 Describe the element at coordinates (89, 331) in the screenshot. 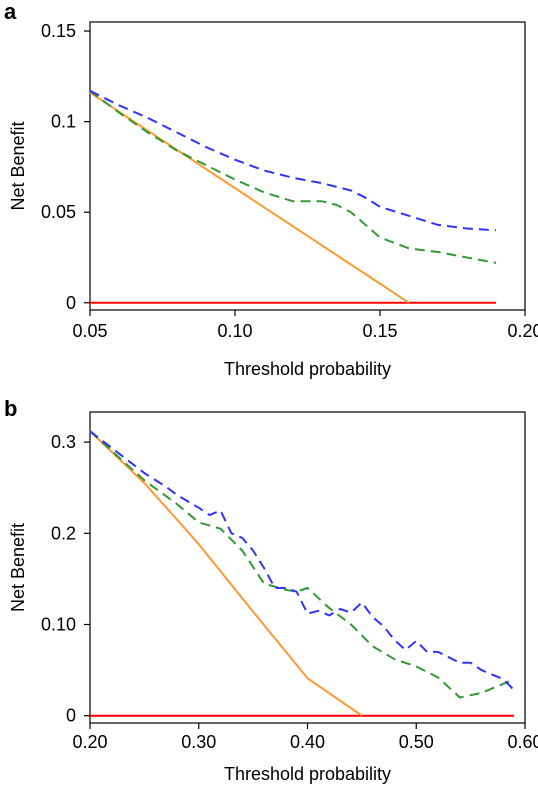

I see `x-tick-label: 0.05` at that location.